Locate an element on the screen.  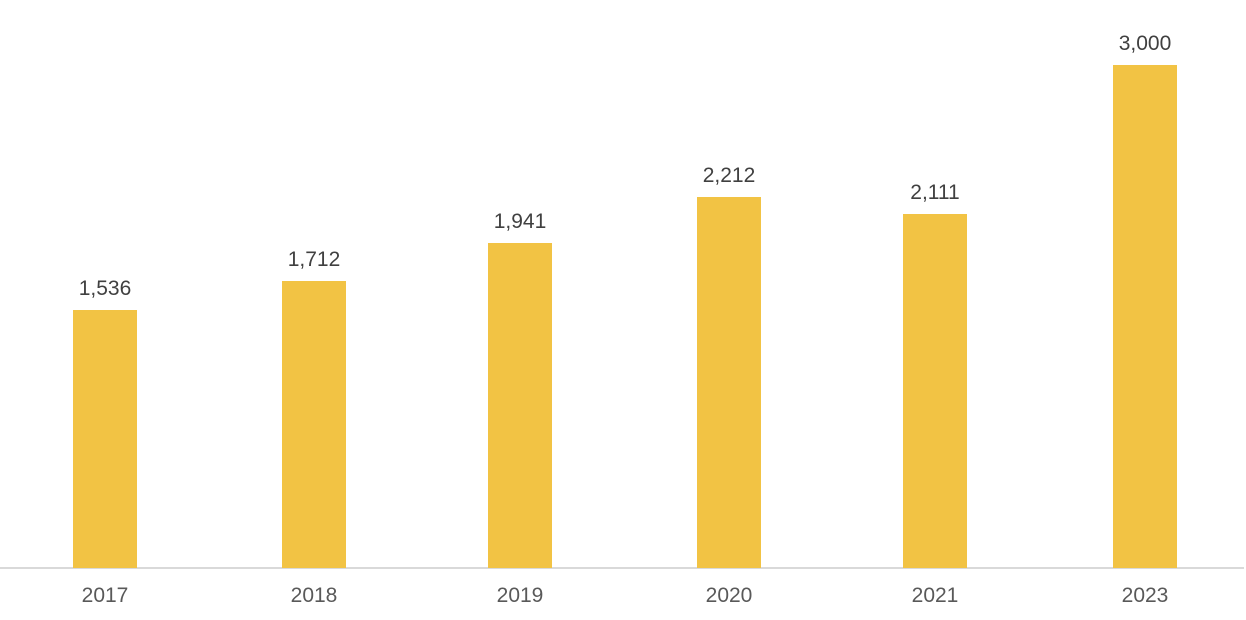
x-axis-tick-2017: 2017 is located at coordinates (105, 595).